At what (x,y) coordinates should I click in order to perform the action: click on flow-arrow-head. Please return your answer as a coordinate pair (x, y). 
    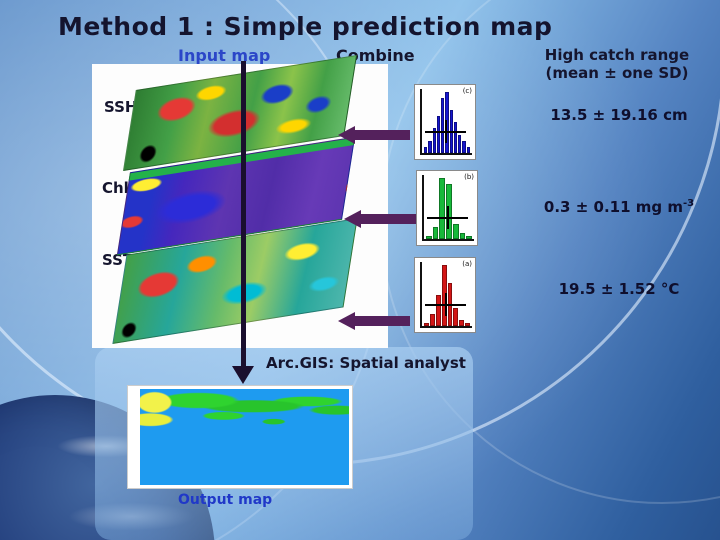
    Looking at the image, I should click on (243, 375).